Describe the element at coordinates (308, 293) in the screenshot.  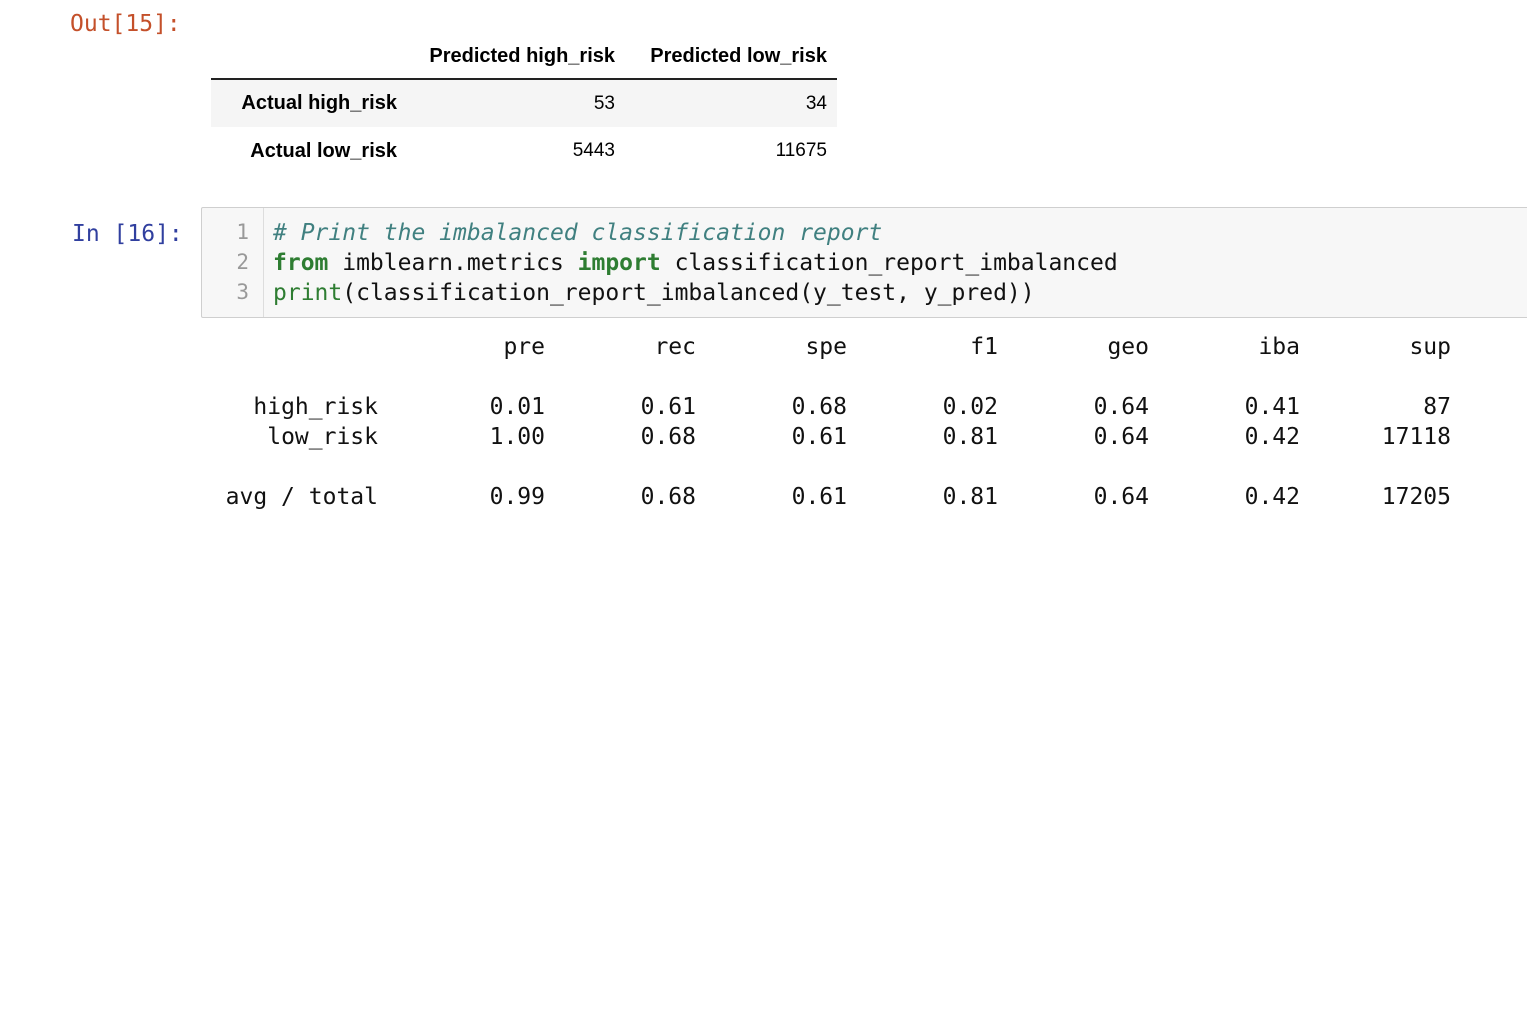
I see `code-builtin-print: print` at that location.